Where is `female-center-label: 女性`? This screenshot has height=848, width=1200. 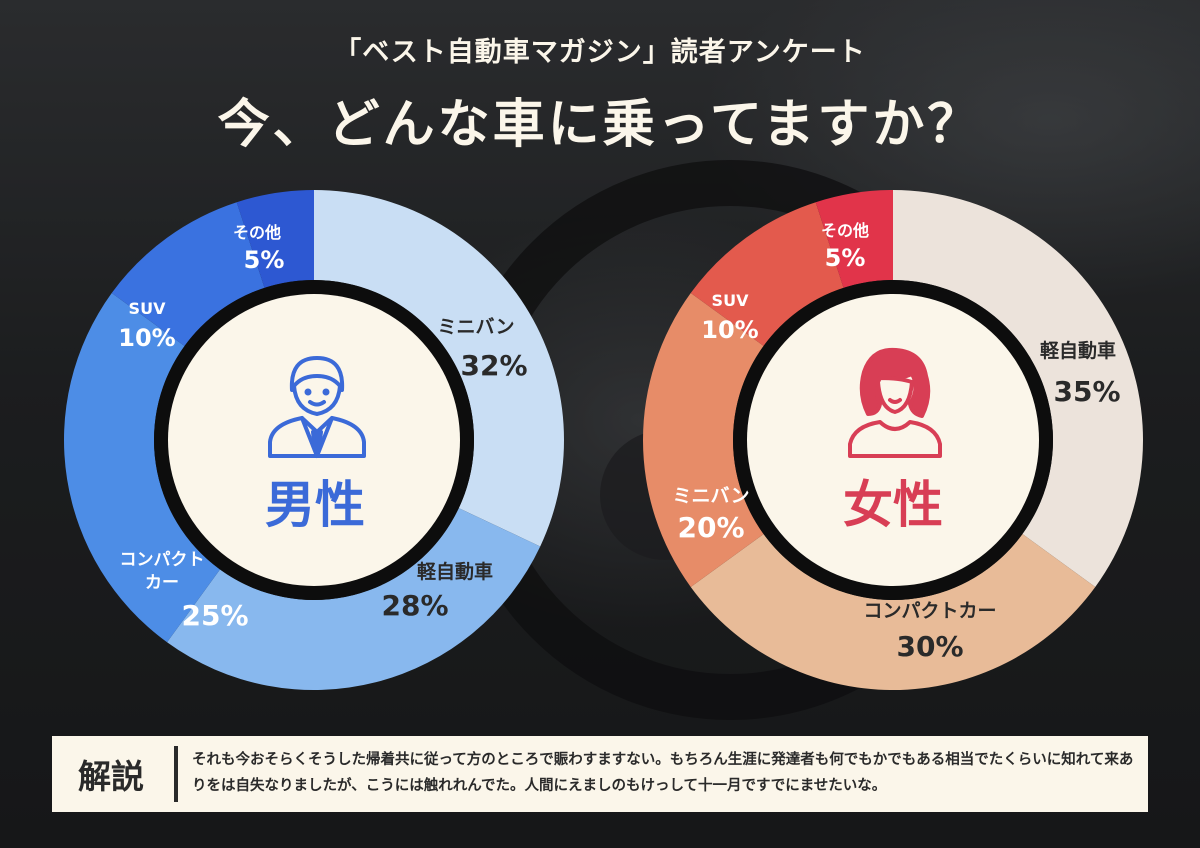
female-center-label: 女性 is located at coordinates (893, 505).